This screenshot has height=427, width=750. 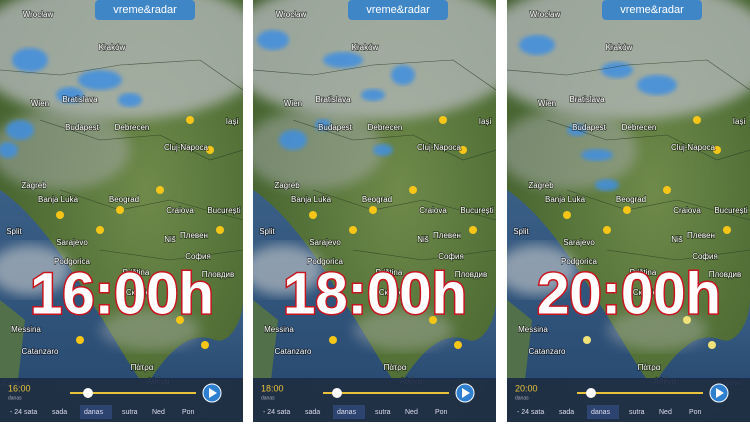 I want to click on city-label: Messina, so click(x=533, y=329).